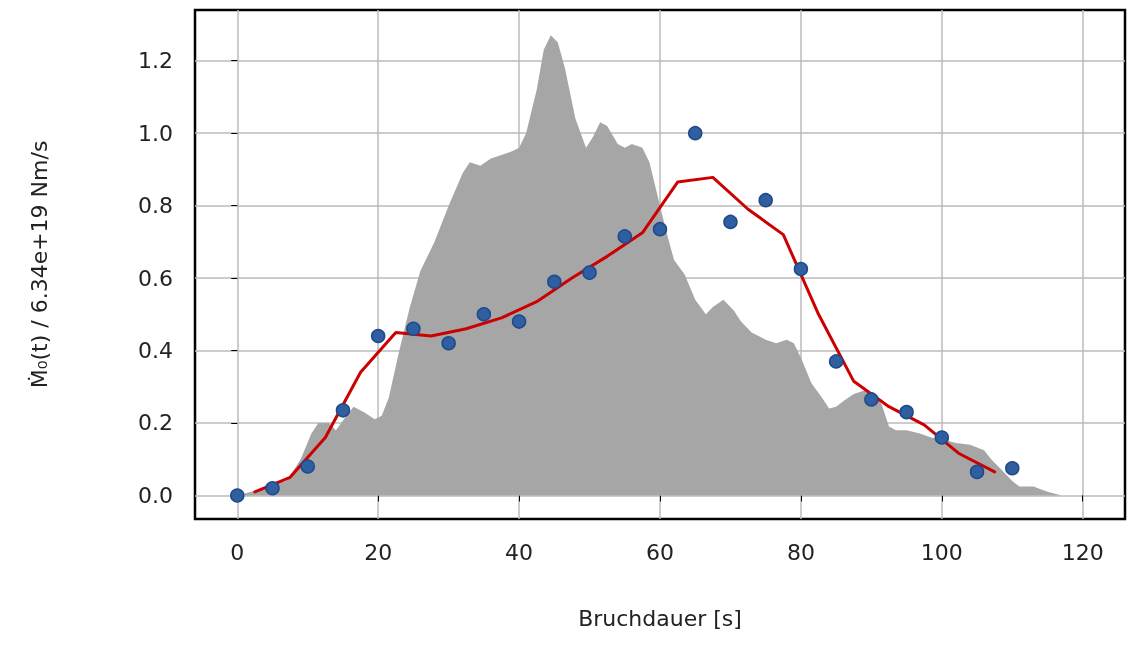 The width and height of the screenshot is (1127, 651). Describe the element at coordinates (155, 495) in the screenshot. I see `y-tick-label: 0.0` at that location.